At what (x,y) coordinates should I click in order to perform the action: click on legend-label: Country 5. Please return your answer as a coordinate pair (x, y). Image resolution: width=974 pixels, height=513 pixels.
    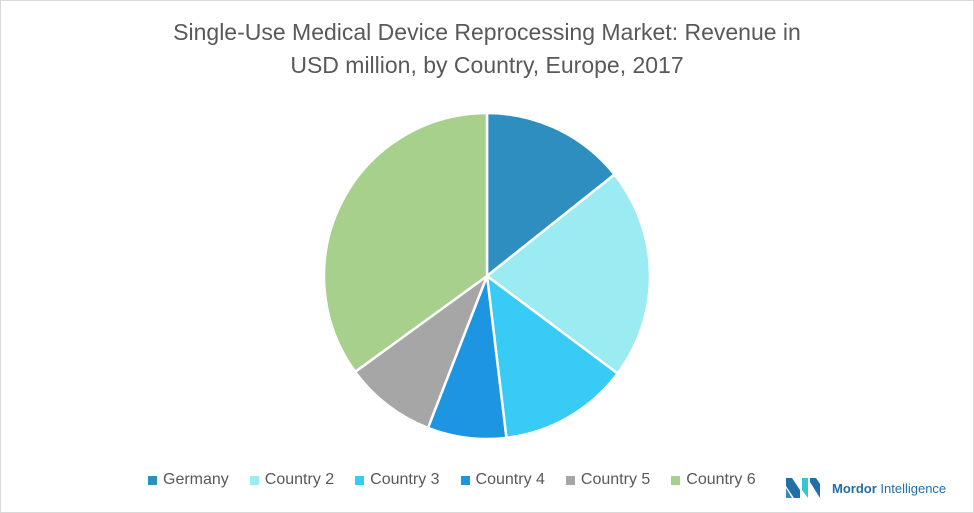
    Looking at the image, I should click on (615, 479).